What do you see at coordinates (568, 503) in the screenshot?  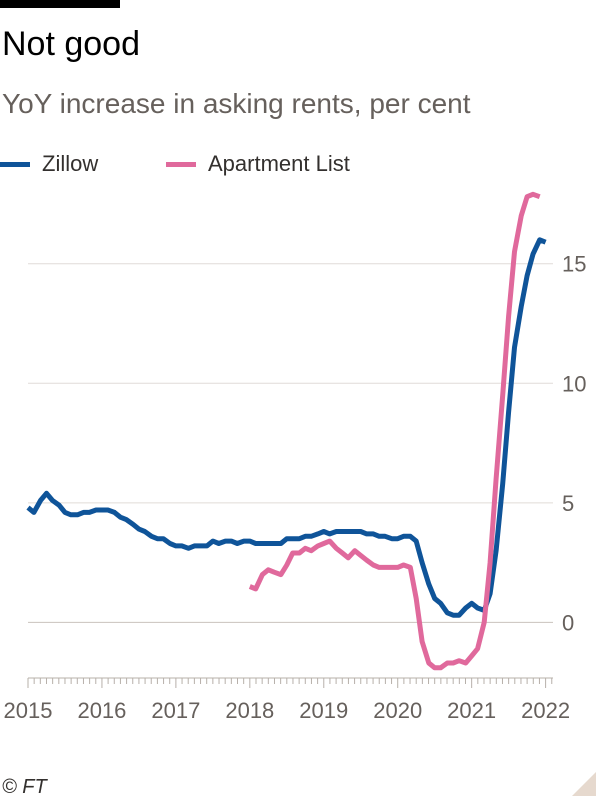 I see `y-tick-label: 5` at bounding box center [568, 503].